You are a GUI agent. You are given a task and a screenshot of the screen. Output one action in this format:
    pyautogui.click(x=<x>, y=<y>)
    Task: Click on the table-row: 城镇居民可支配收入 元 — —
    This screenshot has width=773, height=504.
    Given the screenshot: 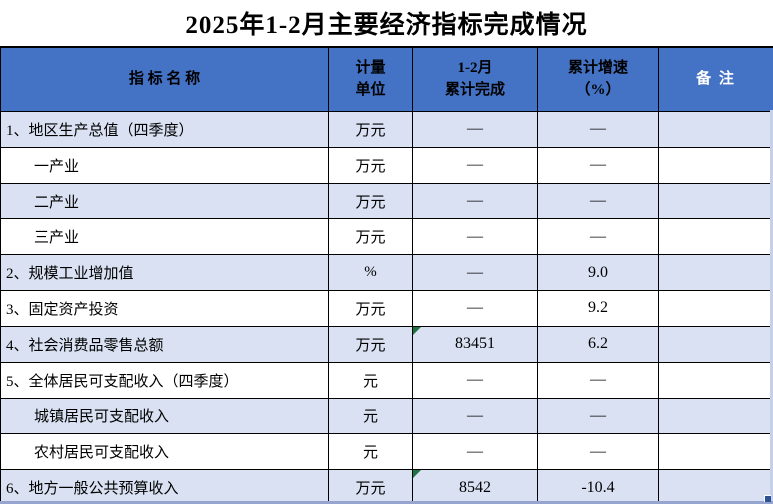 What is the action you would take?
    pyautogui.click(x=387, y=416)
    